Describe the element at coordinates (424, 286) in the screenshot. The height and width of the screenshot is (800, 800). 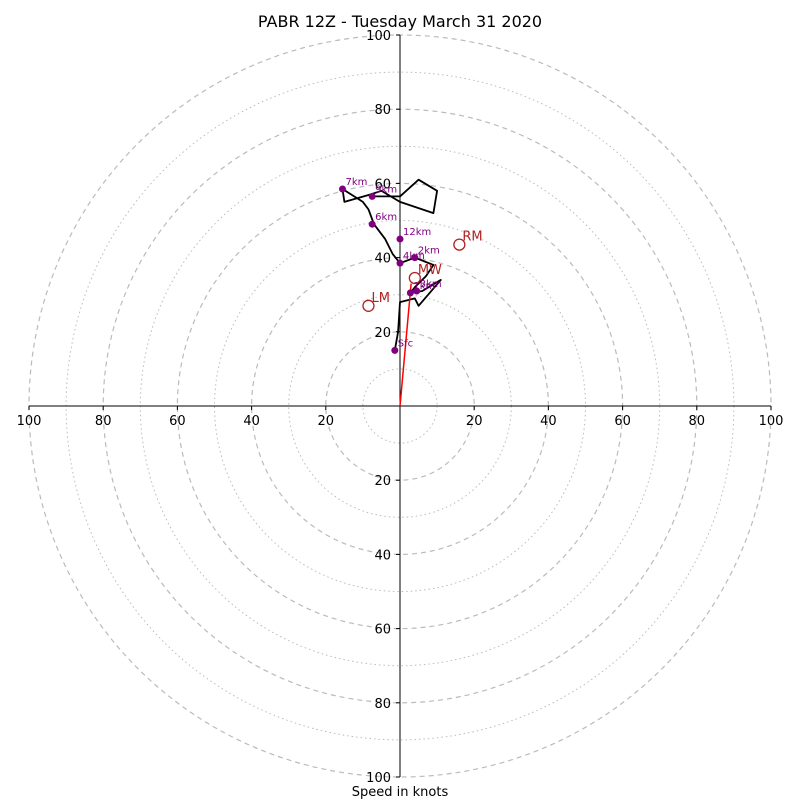
I see `height-marker-label: 1km` at that location.